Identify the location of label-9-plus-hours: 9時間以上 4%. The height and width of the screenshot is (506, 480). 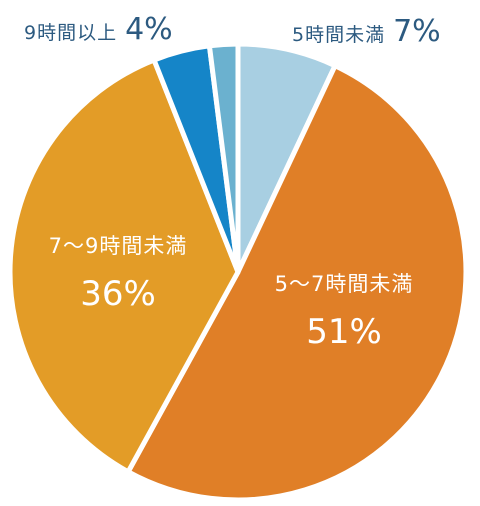
(98, 29).